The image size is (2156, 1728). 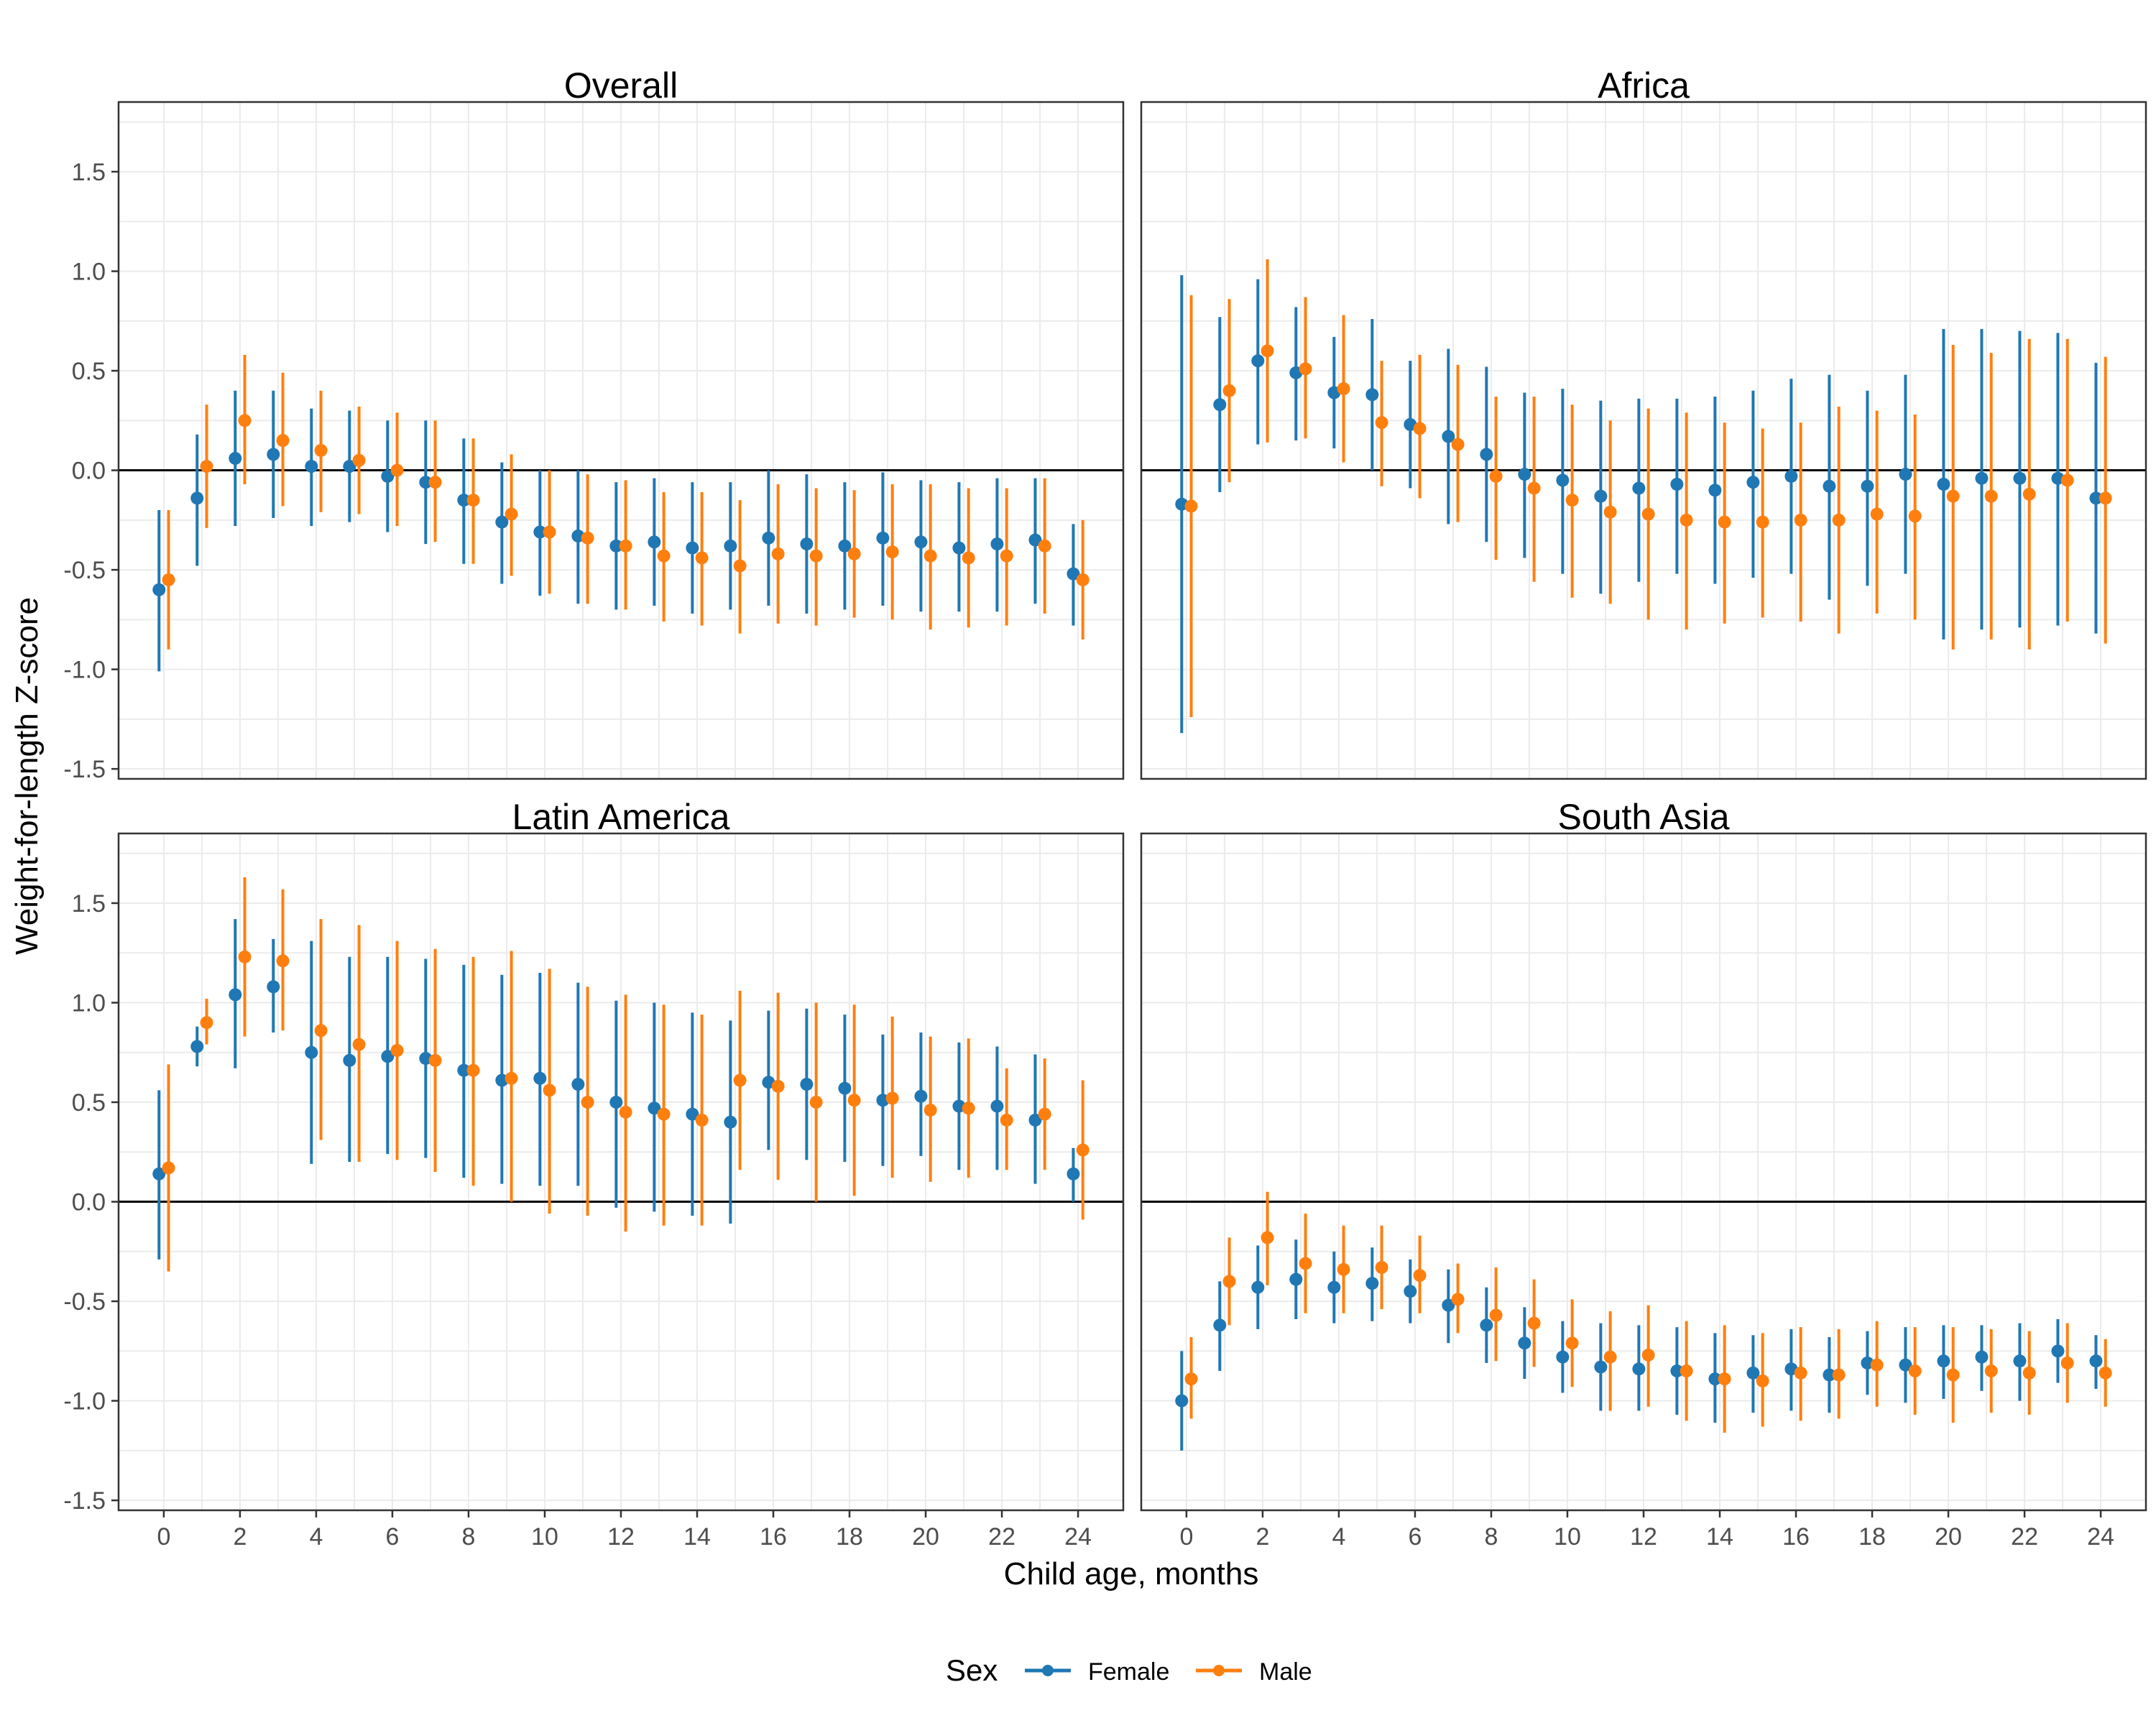 What do you see at coordinates (1339, 1537) in the screenshot?
I see `x-tick-label: 4` at bounding box center [1339, 1537].